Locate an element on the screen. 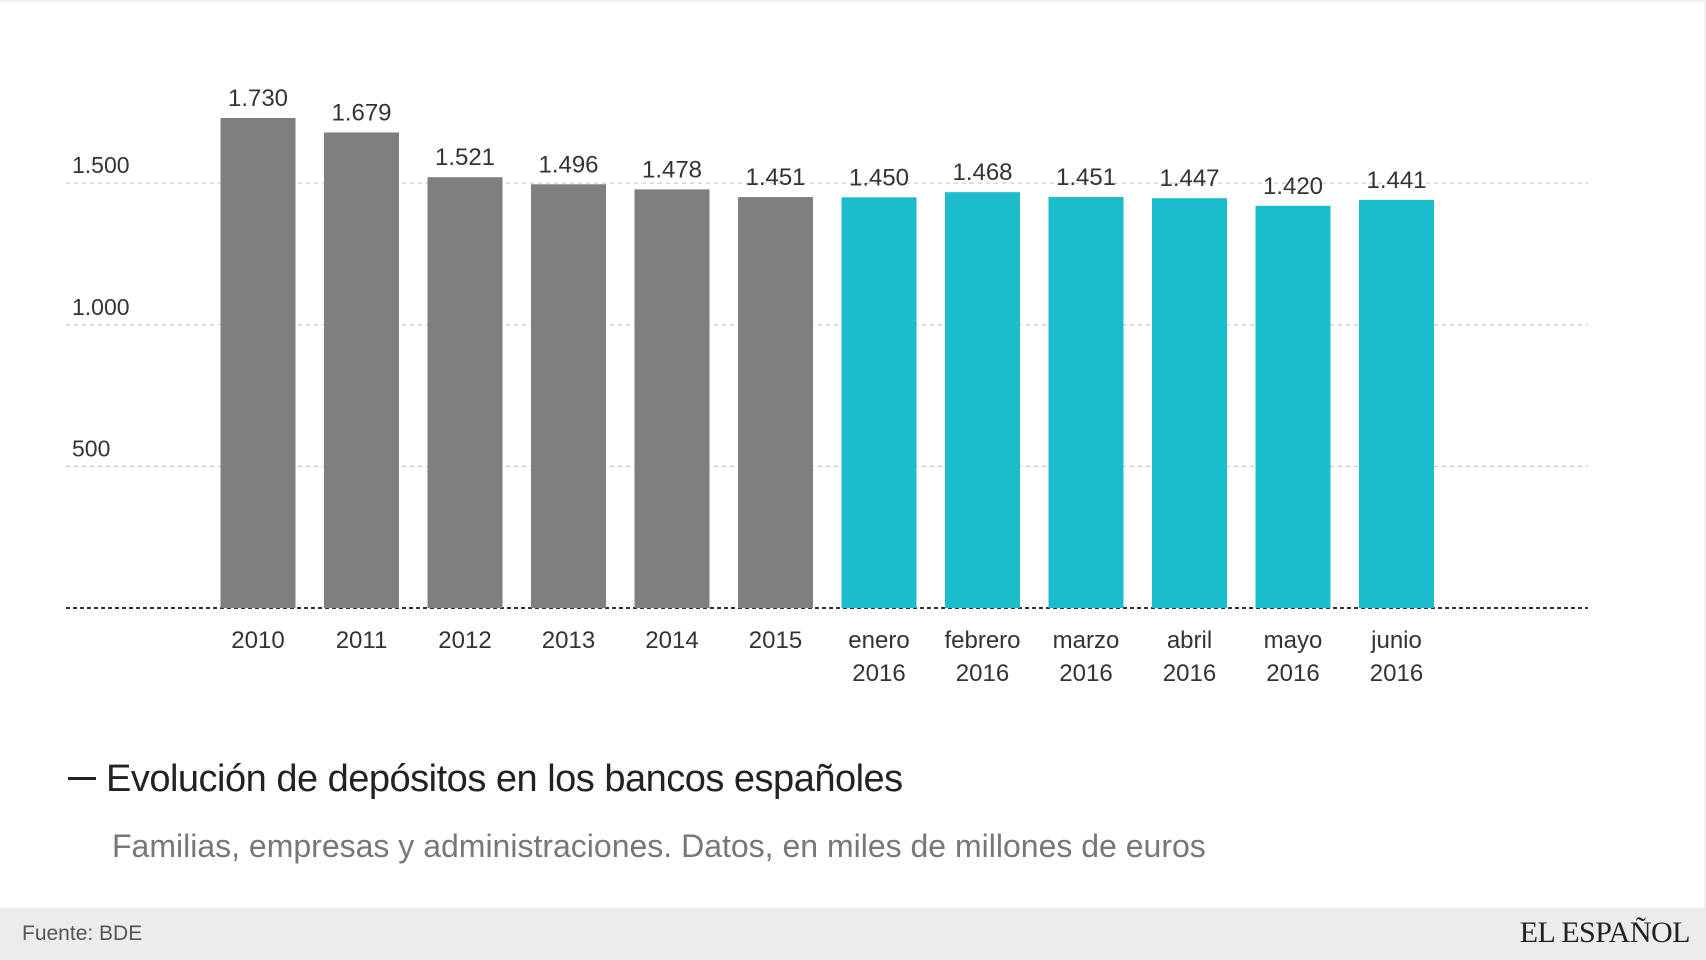 This screenshot has height=960, width=1706. x-tick-label: 2012 is located at coordinates (464, 640).